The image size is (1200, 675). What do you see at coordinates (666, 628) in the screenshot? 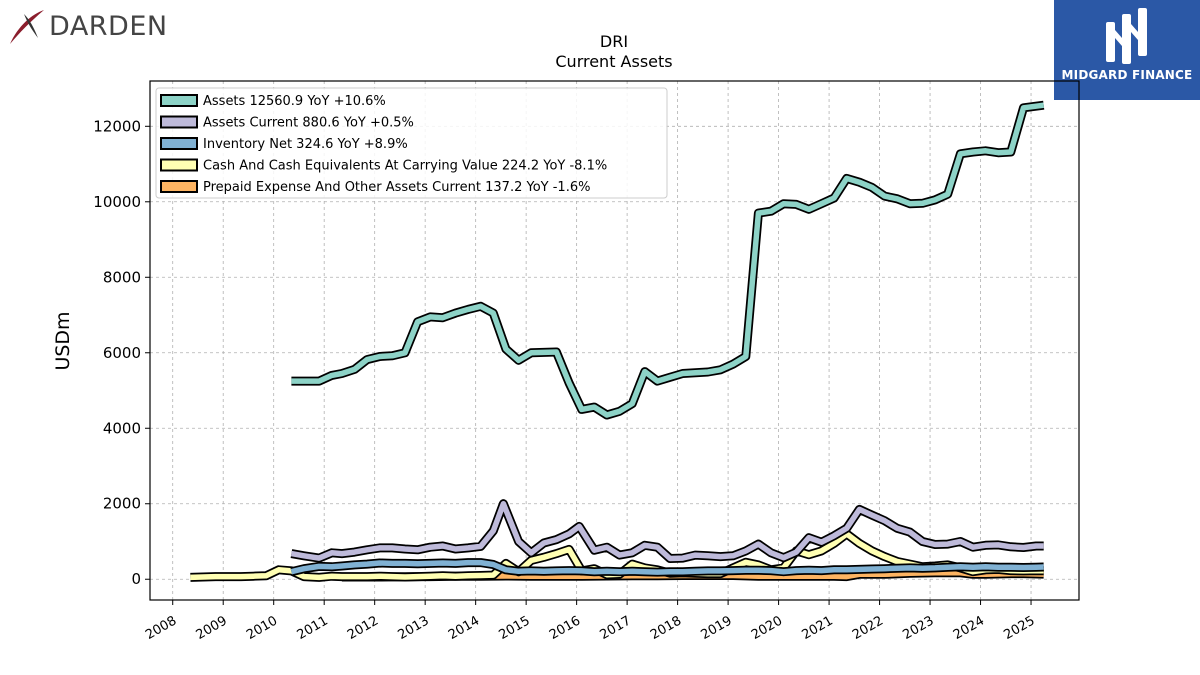
I see `x-tick-label: 2018` at bounding box center [666, 628].